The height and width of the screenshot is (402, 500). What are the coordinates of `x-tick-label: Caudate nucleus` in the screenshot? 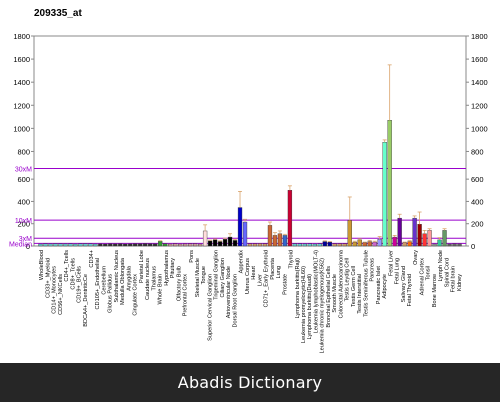 It's located at (148, 279).